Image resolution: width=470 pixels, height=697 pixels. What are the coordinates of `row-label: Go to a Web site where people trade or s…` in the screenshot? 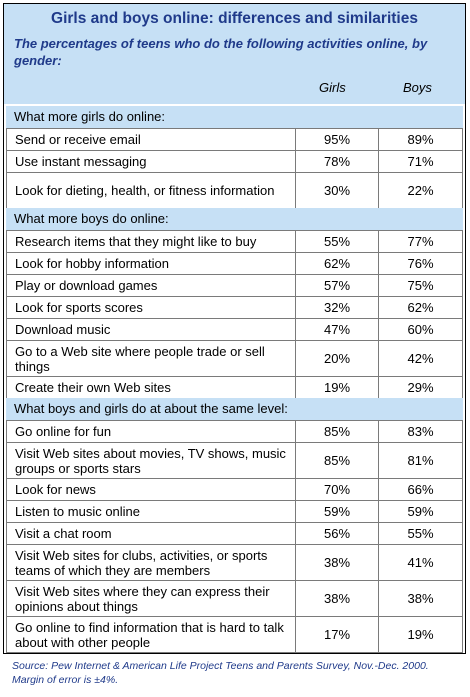 It's located at (151, 358).